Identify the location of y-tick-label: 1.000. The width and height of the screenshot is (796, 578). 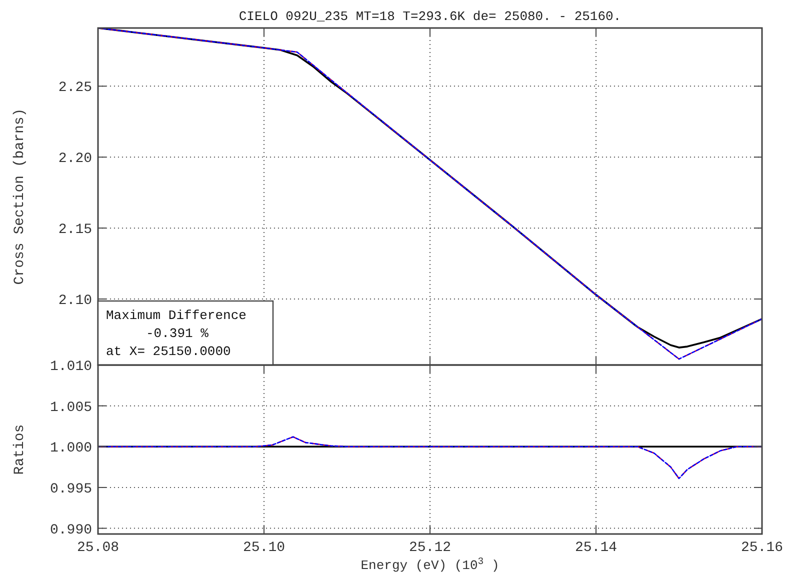
(71, 448).